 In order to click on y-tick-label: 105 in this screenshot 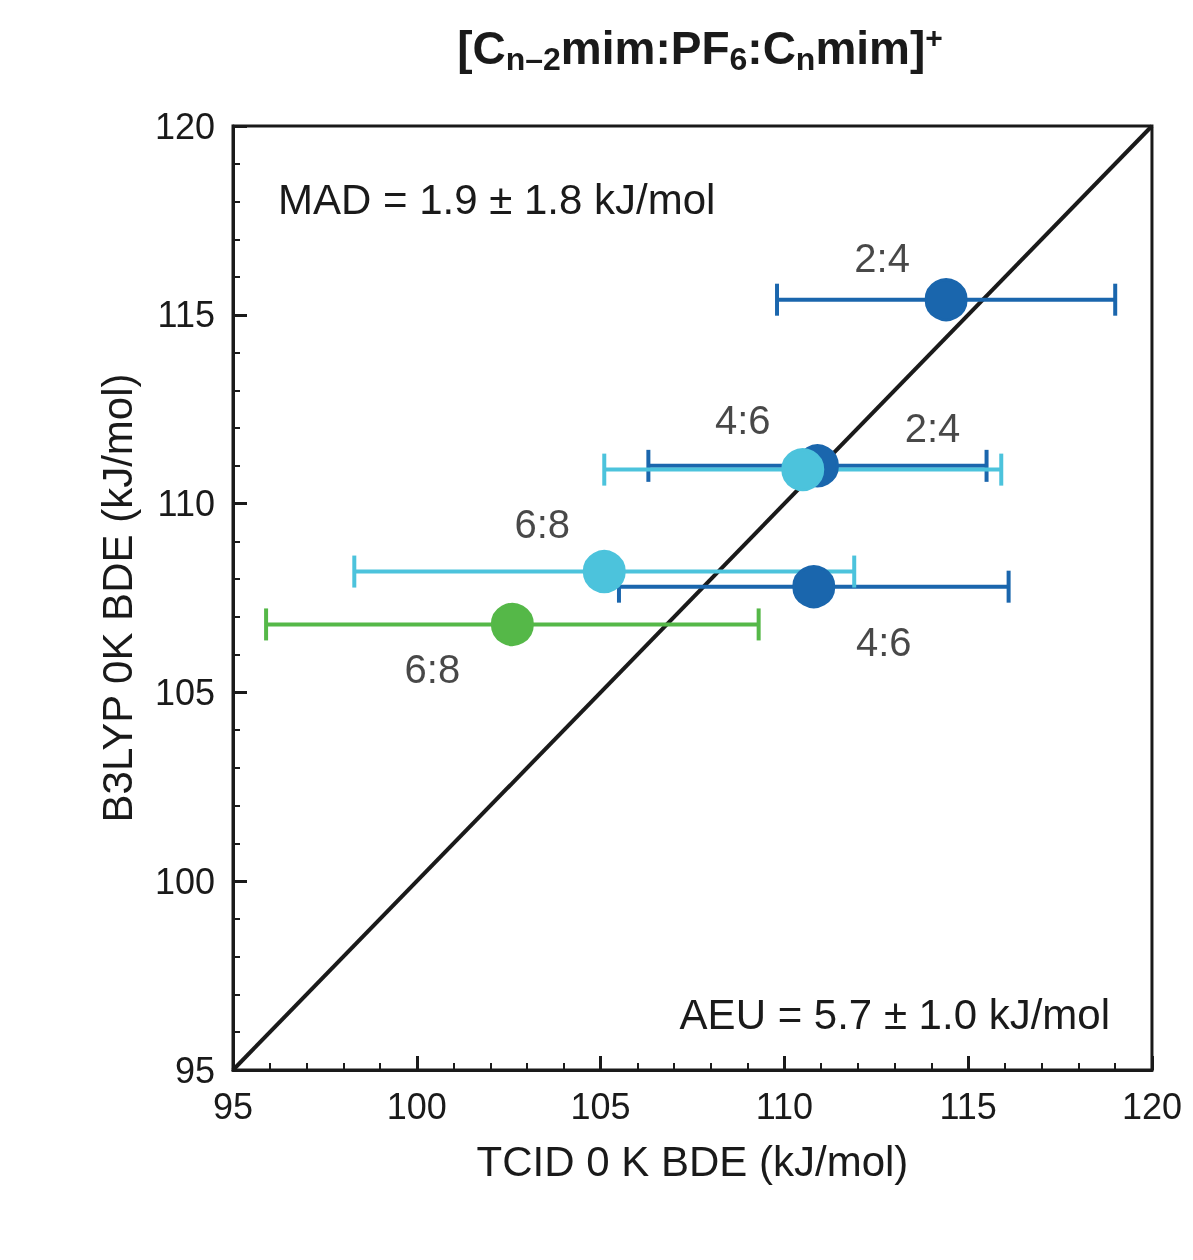, I will do `click(184, 692)`.